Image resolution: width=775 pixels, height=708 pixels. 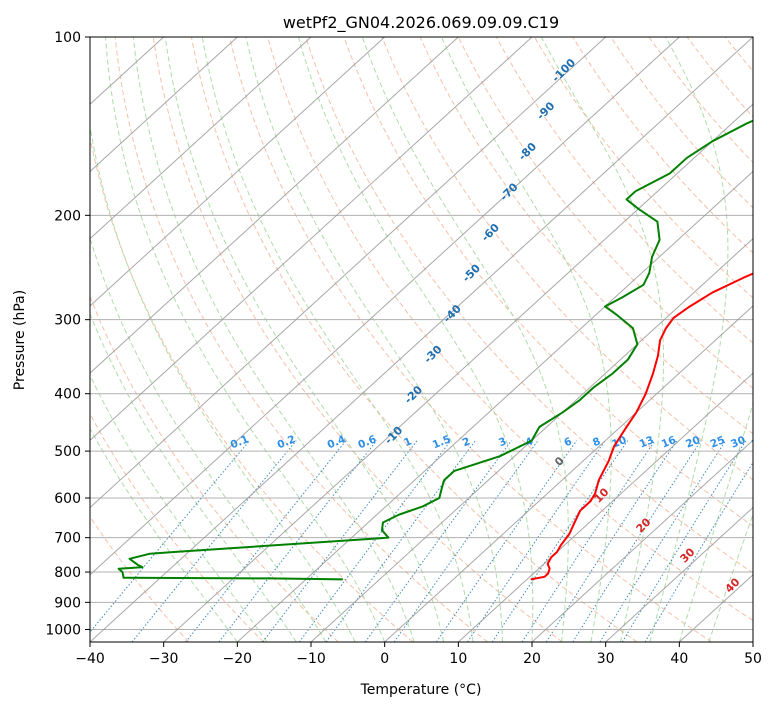 What do you see at coordinates (67, 38) in the screenshot?
I see `y-tick-label: 100` at bounding box center [67, 38].